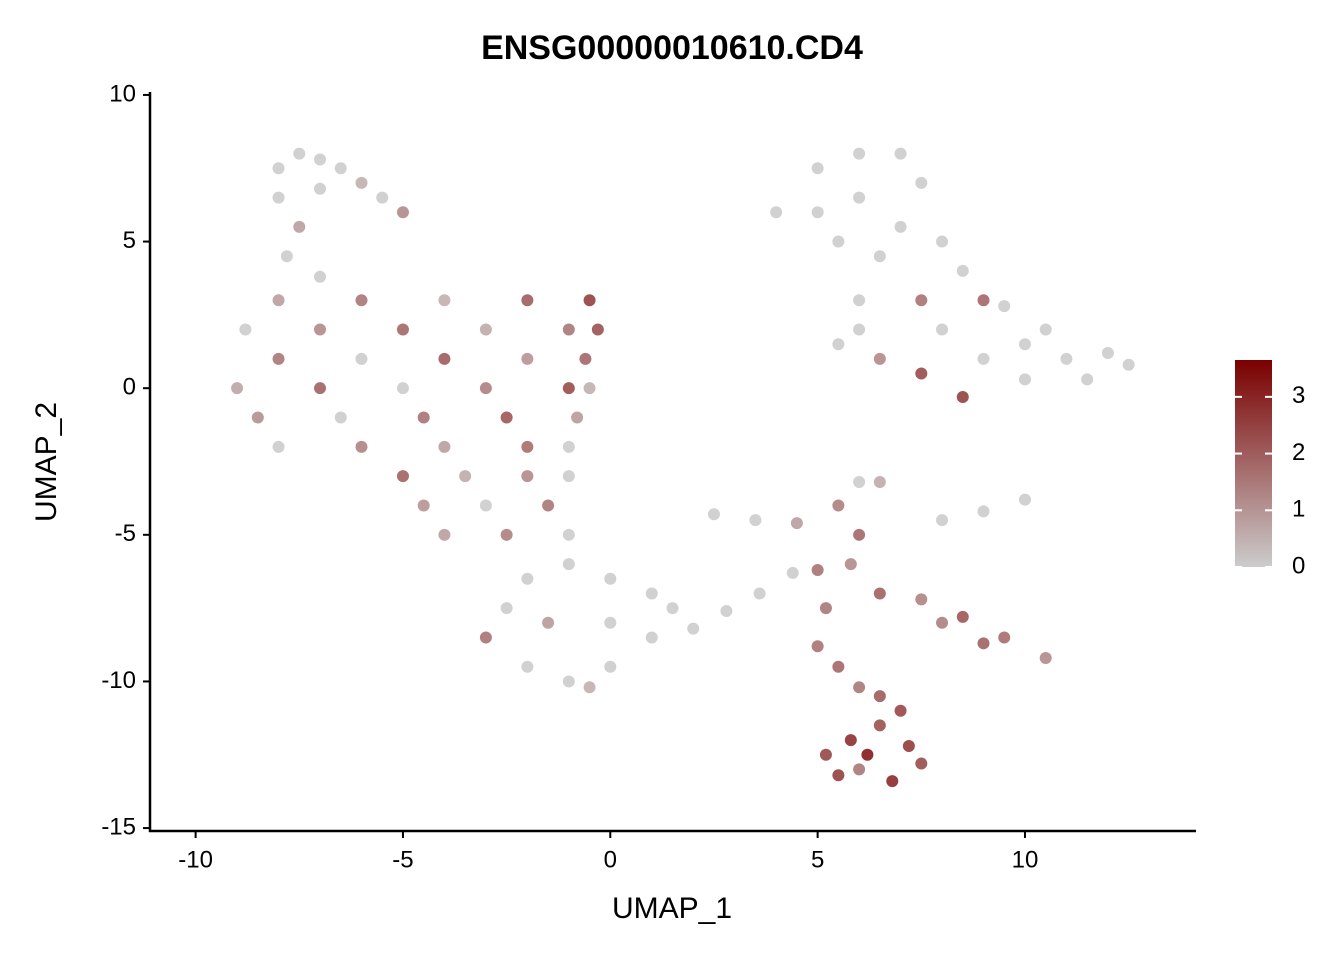 The image size is (1344, 960). I want to click on x-axis-label: UMAP_1, so click(672, 908).